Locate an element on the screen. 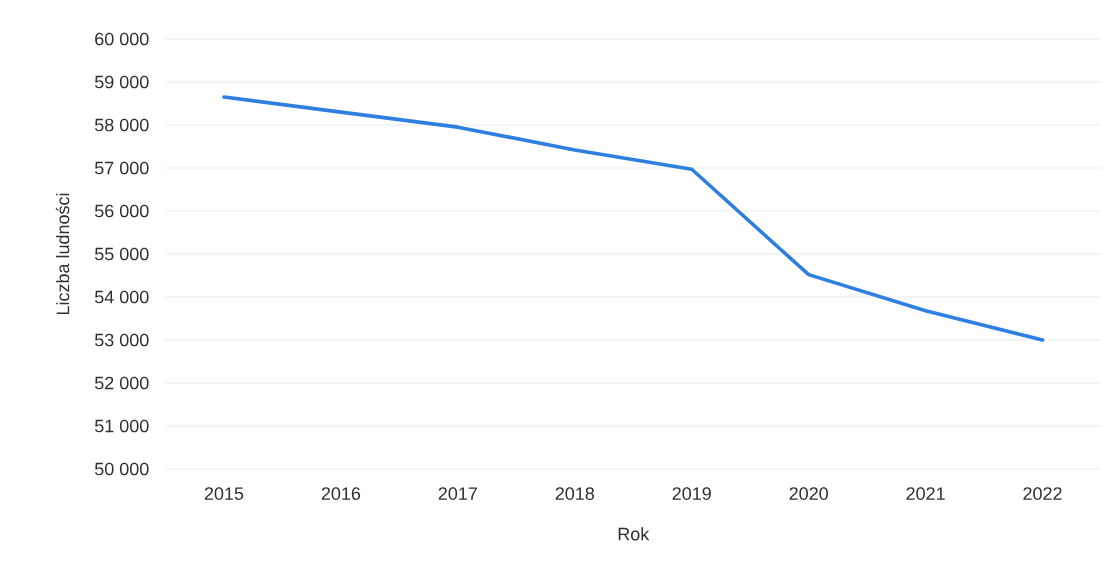 This screenshot has width=1120, height=578. y-tick-label: 50 000 is located at coordinates (121, 469).